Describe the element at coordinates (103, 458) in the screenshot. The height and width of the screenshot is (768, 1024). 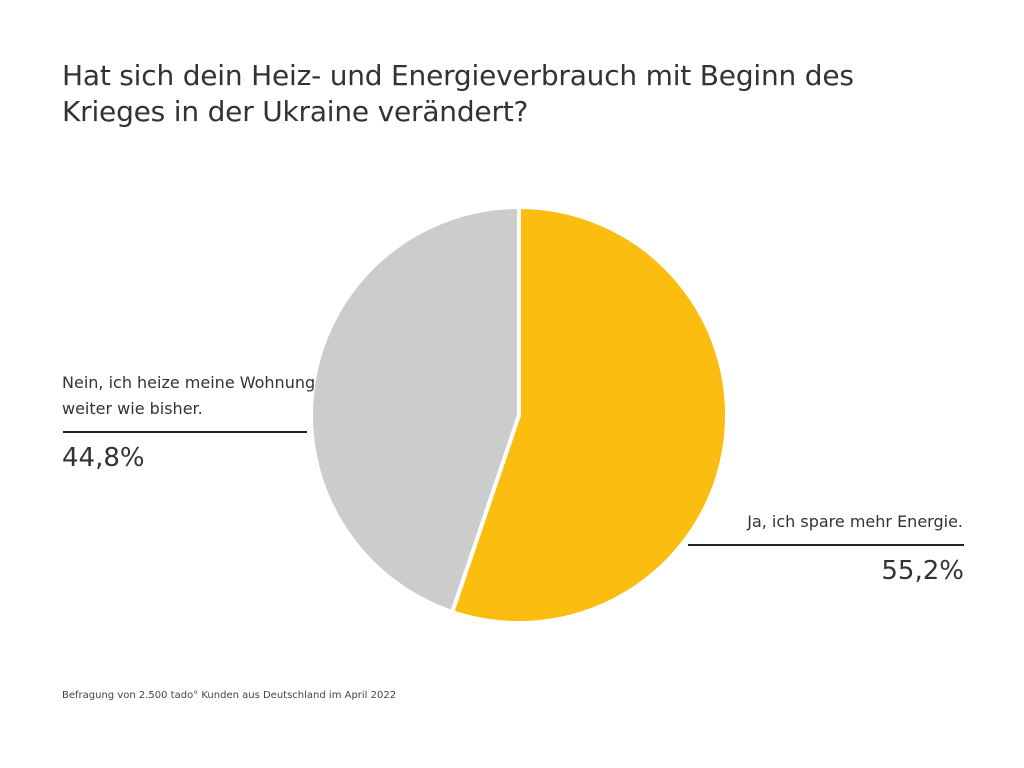
I see `data-label-nein: 44,8%` at that location.